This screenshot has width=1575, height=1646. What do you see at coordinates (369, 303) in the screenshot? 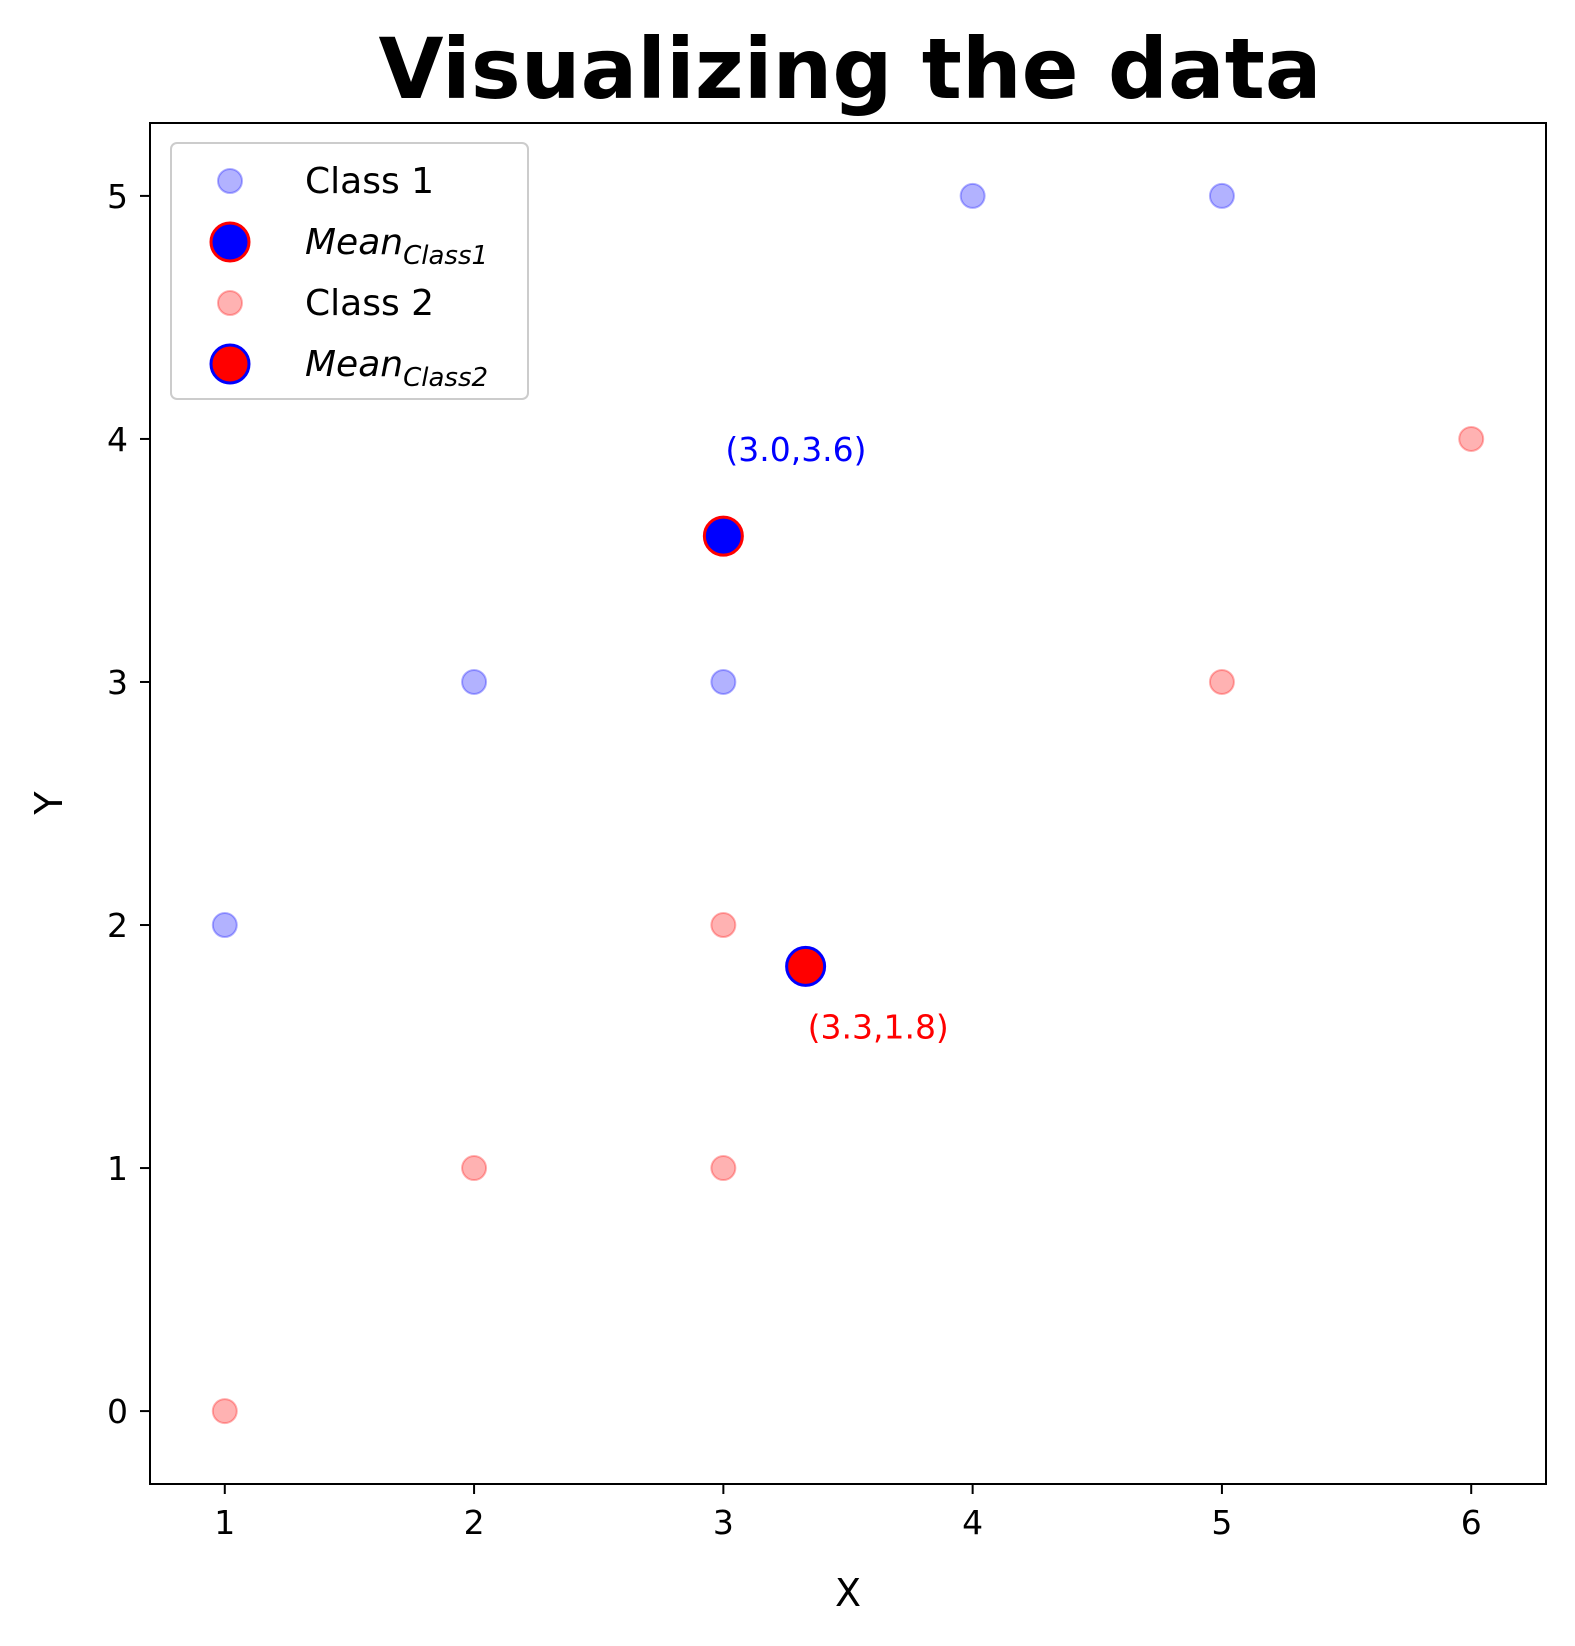
I see `legend-label: Class 2` at bounding box center [369, 303].